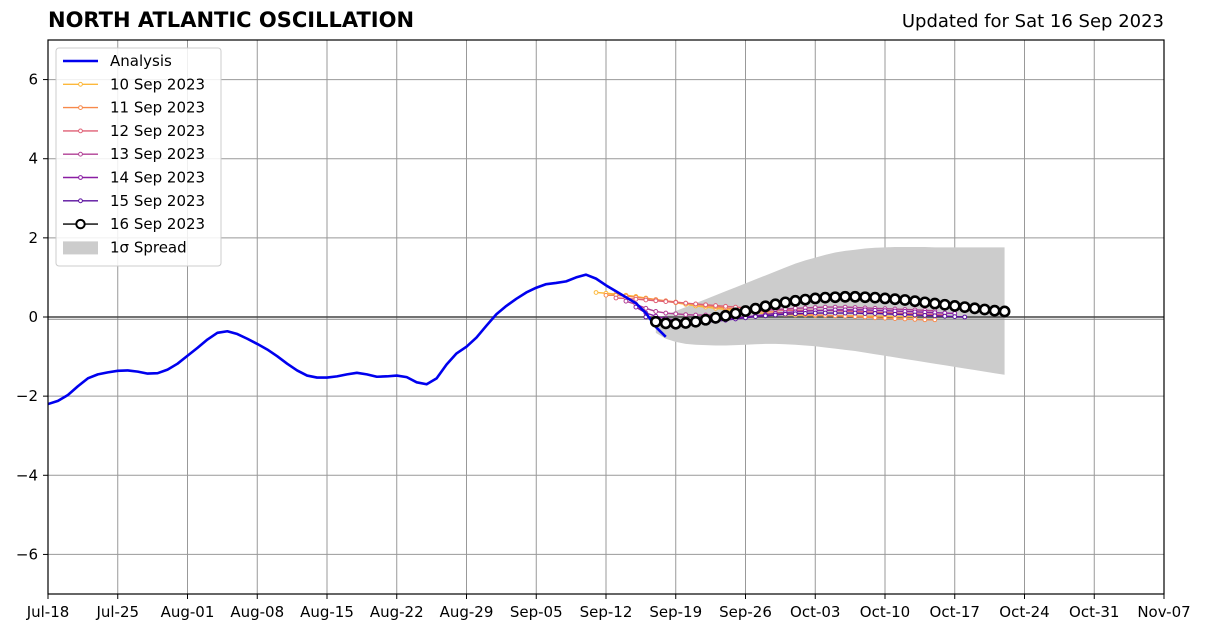 The height and width of the screenshot is (633, 1205). I want to click on legend-entry: 14 Sep 2023, so click(157, 178).